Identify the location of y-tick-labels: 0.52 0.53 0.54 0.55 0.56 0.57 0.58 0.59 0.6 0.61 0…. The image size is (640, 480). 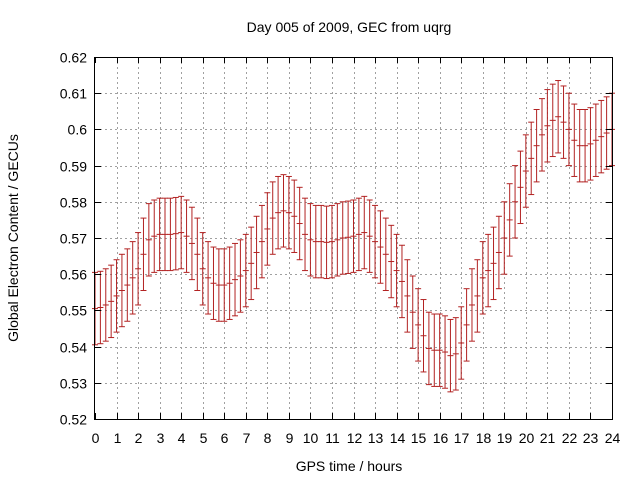
(73, 239).